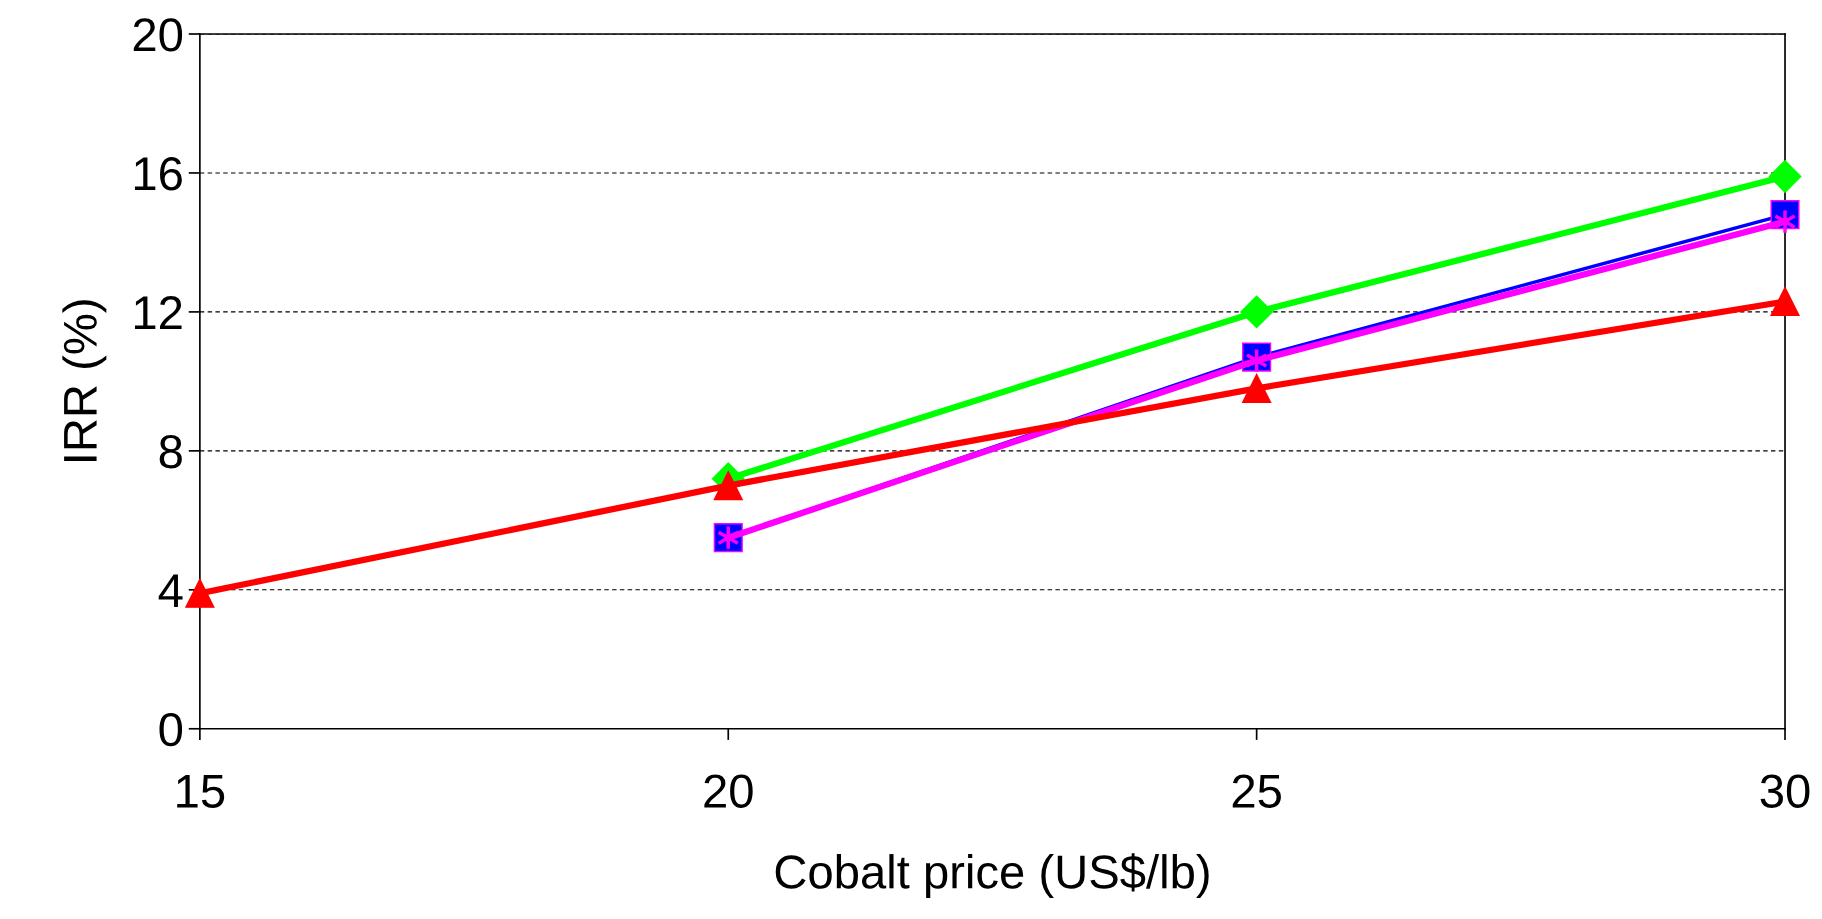  I want to click on y-tick-label: 4, so click(170, 590).